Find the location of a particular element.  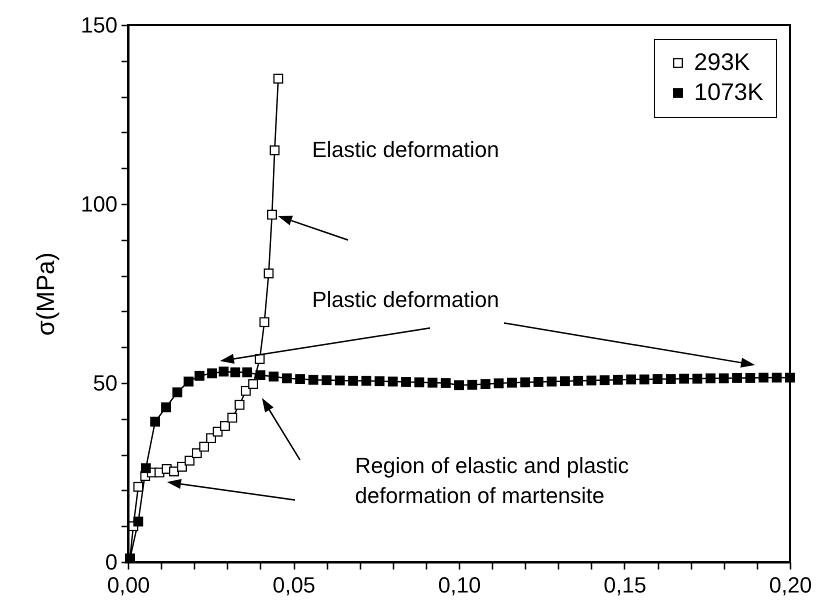

y-tick-label: 0 is located at coordinates (111, 562).